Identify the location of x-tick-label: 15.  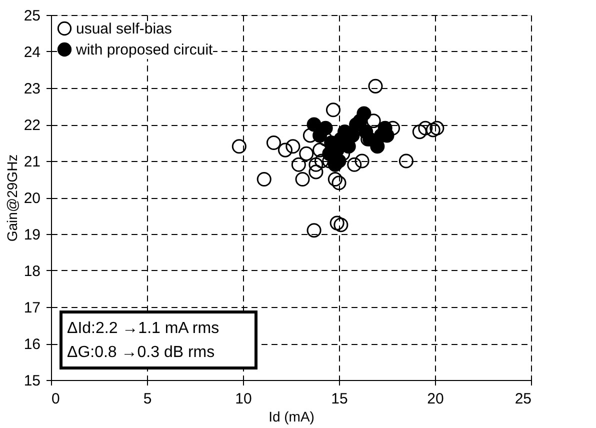
(339, 399).